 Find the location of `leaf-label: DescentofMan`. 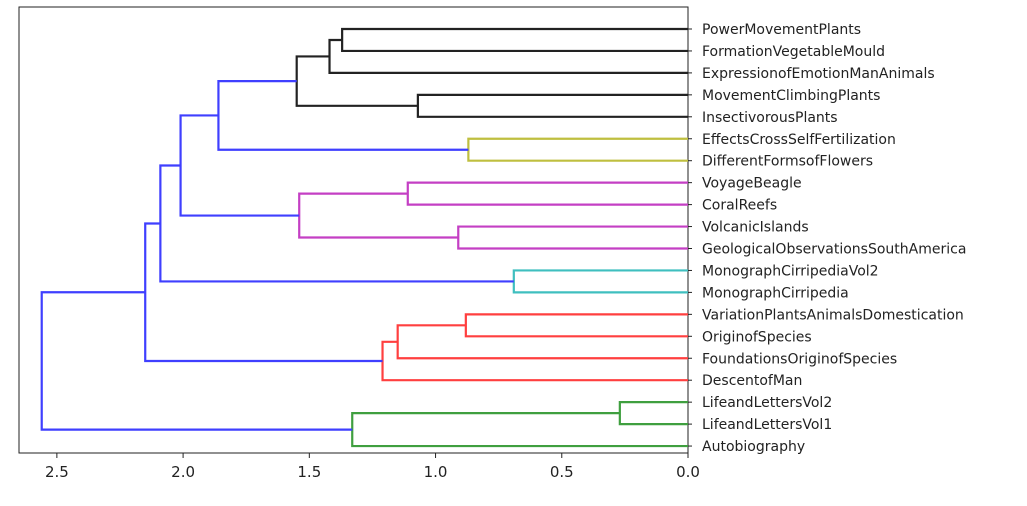

leaf-label: DescentofMan is located at coordinates (752, 381).